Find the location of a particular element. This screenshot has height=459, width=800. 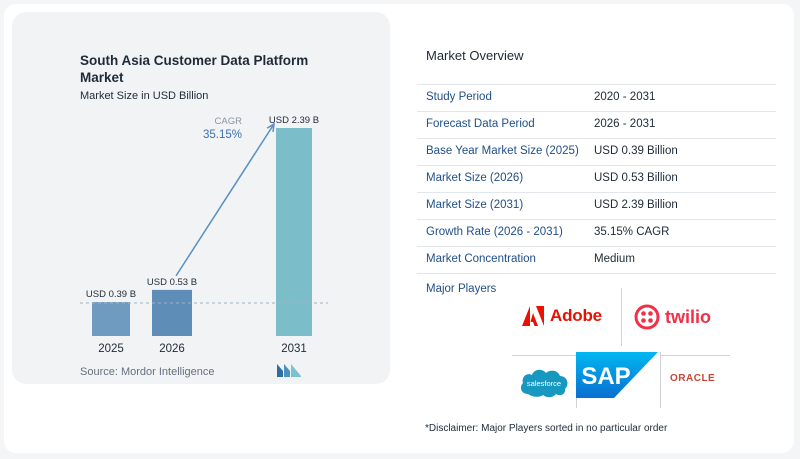

cagr-arrow-line is located at coordinates (225, 200).